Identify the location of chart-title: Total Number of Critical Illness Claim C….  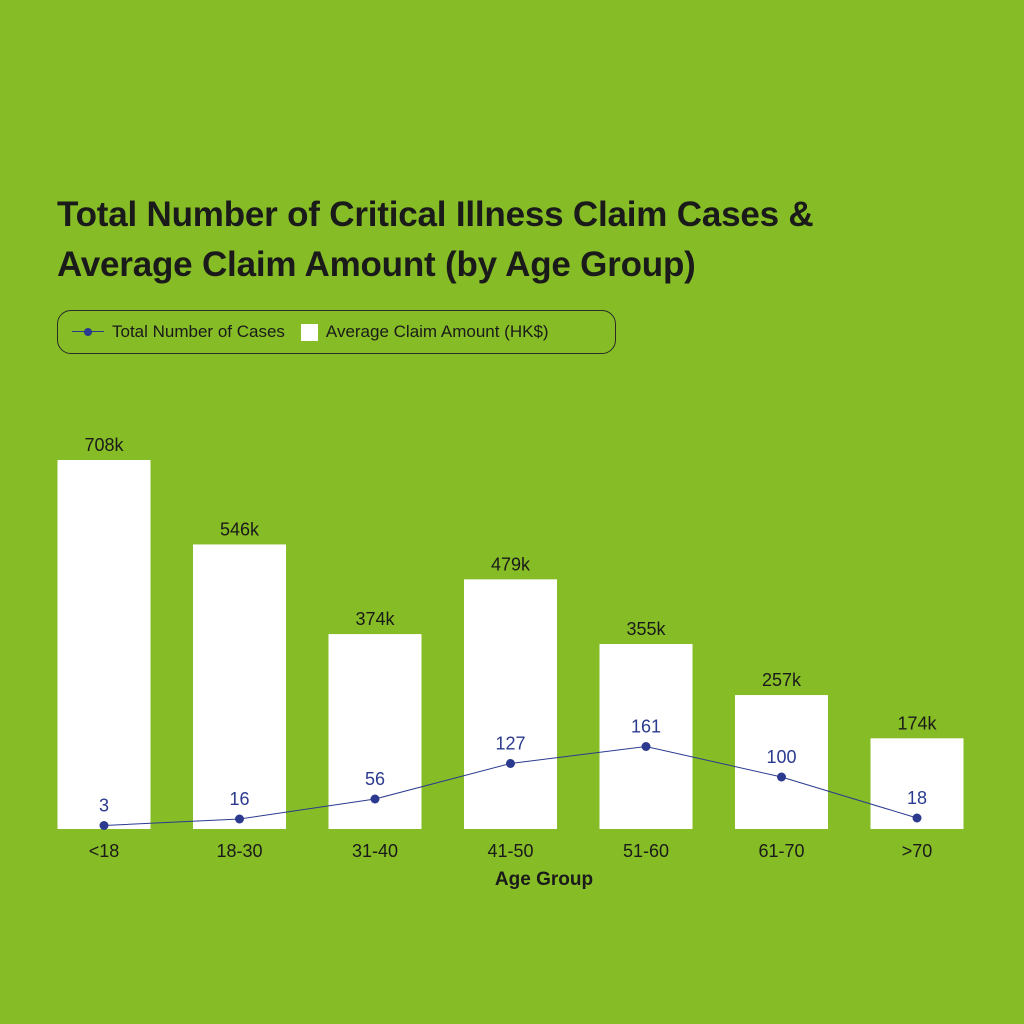
(507, 240).